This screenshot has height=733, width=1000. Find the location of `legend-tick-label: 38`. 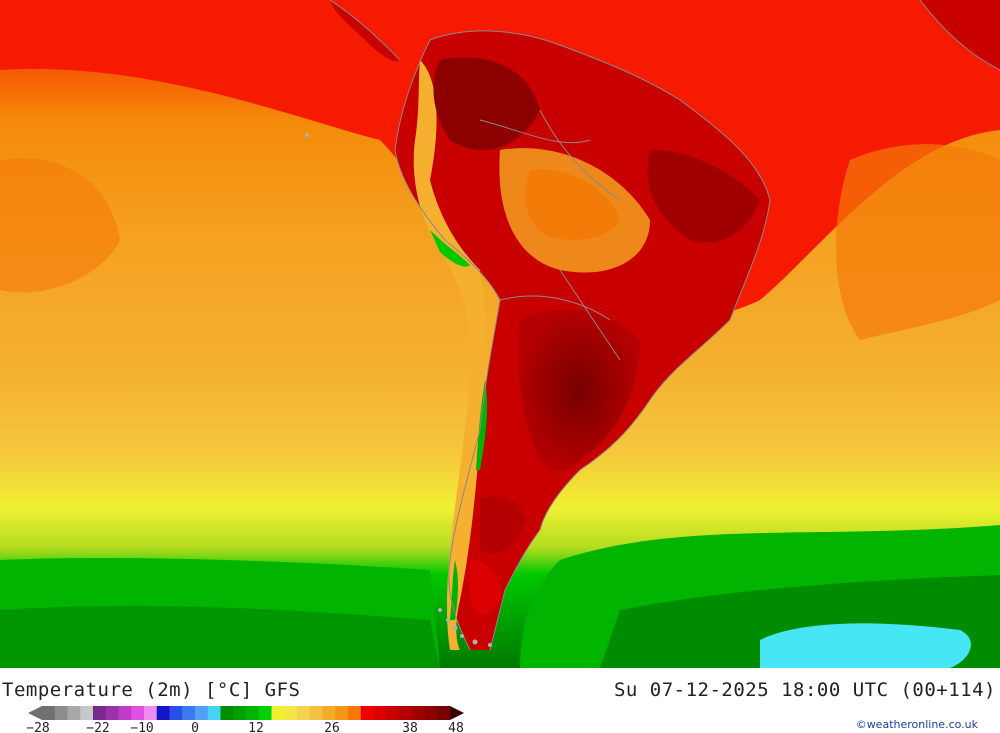

legend-tick-label: 38 is located at coordinates (410, 727).